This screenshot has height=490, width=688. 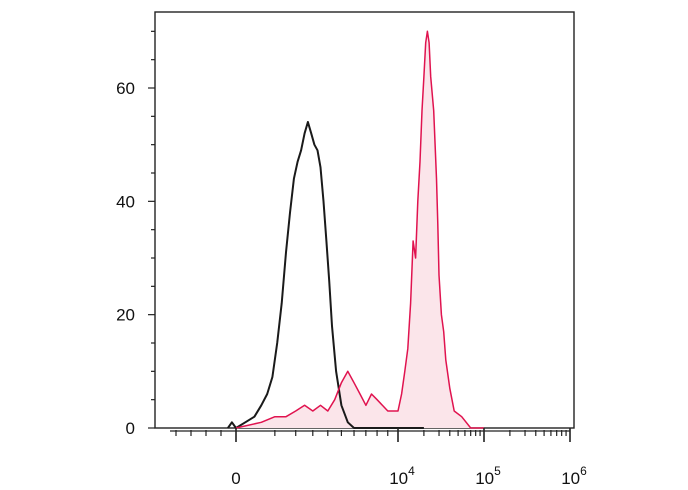 What do you see at coordinates (574, 476) in the screenshot?
I see `xtick-label-1e6: 10⁶` at bounding box center [574, 476].